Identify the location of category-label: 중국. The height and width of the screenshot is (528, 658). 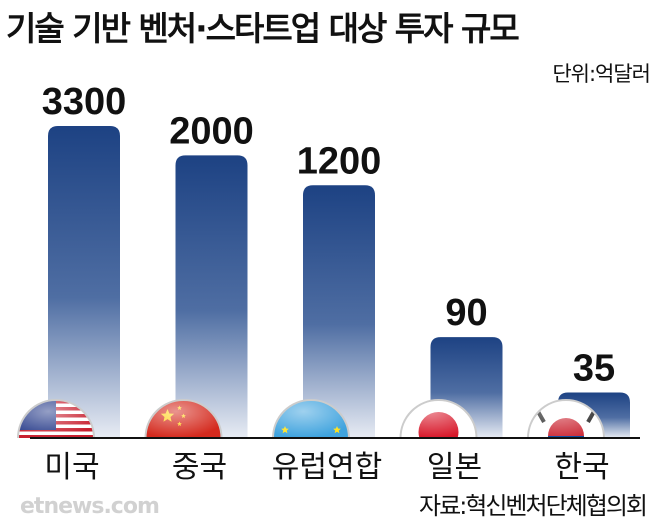
(199, 467).